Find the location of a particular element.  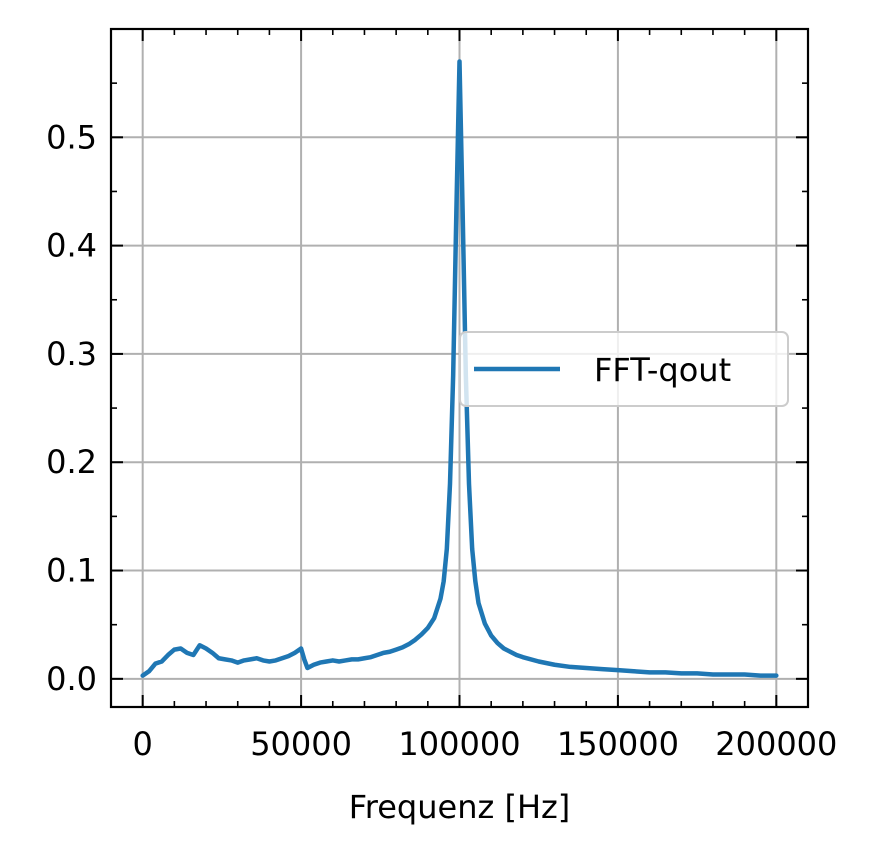

legend: FFT-qout is located at coordinates (624, 369).